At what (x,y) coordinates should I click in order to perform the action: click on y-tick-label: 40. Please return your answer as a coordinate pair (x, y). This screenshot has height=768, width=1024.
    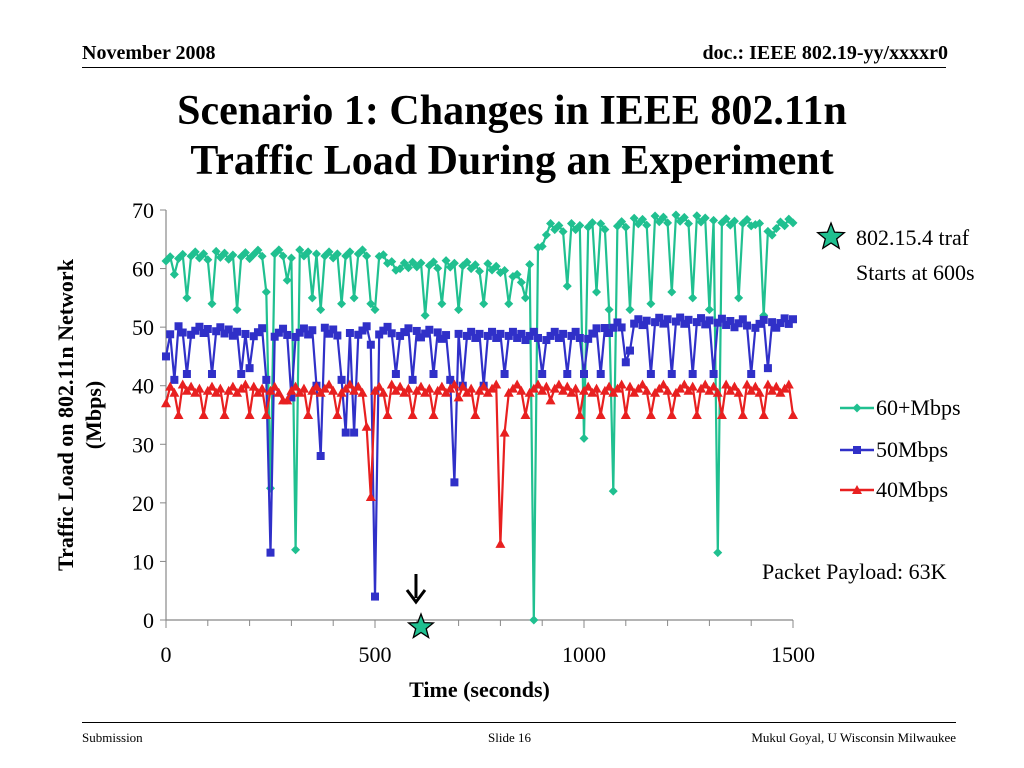
    Looking at the image, I should click on (143, 386).